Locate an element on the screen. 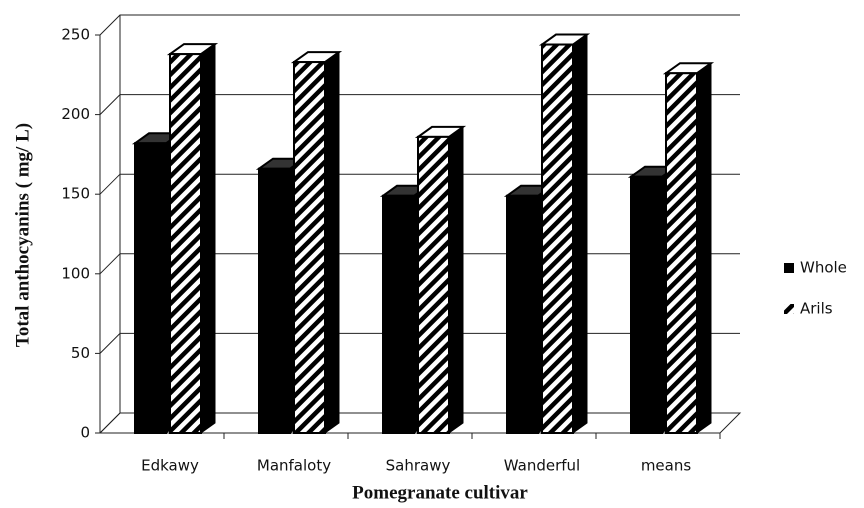 This screenshot has height=508, width=864. y-tick-label: 100 is located at coordinates (75, 273).